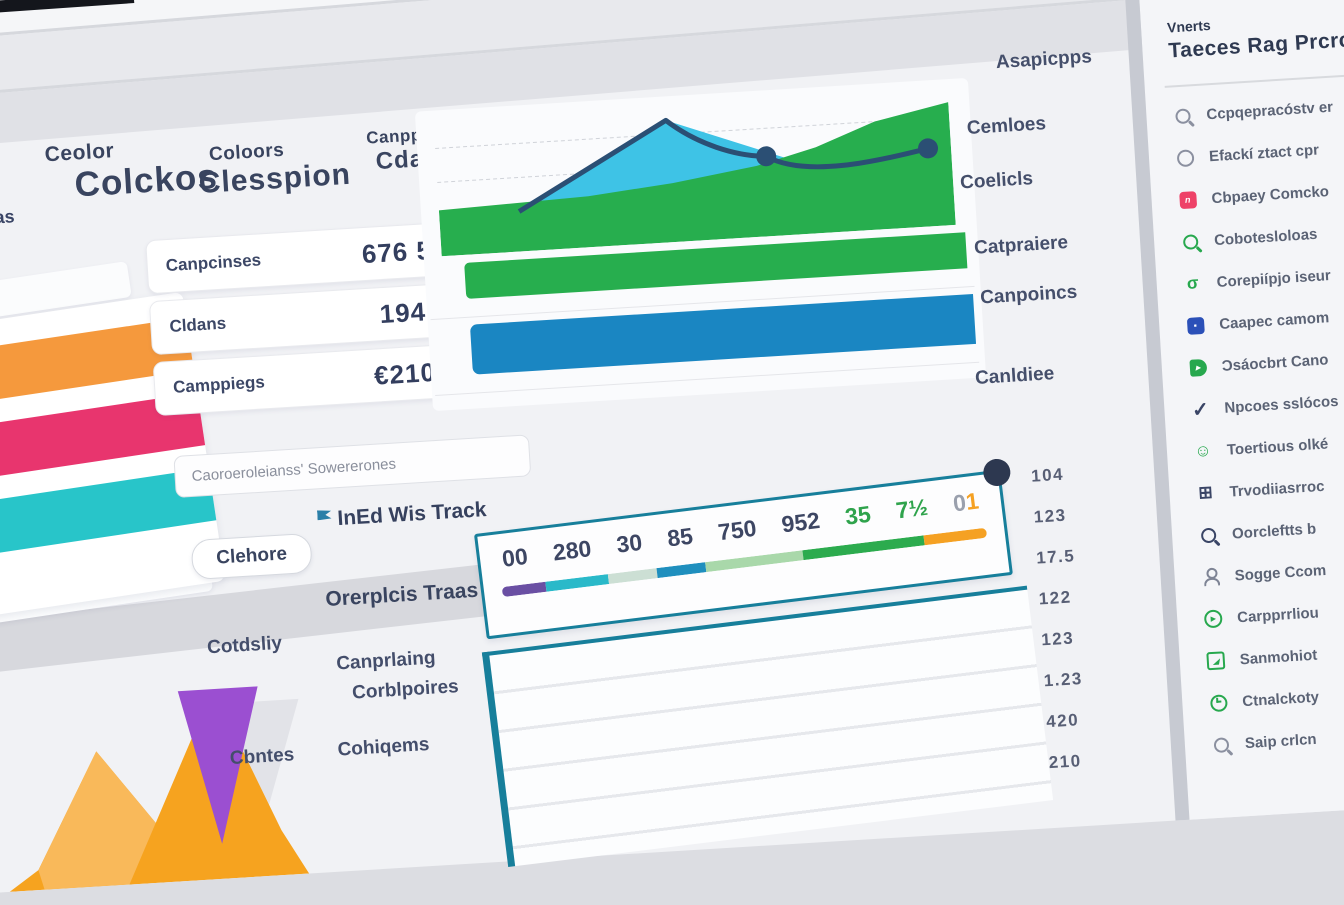 This screenshot has height=905, width=1344. Describe the element at coordinates (402, 312) in the screenshot. I see `stat-value: 194` at that location.